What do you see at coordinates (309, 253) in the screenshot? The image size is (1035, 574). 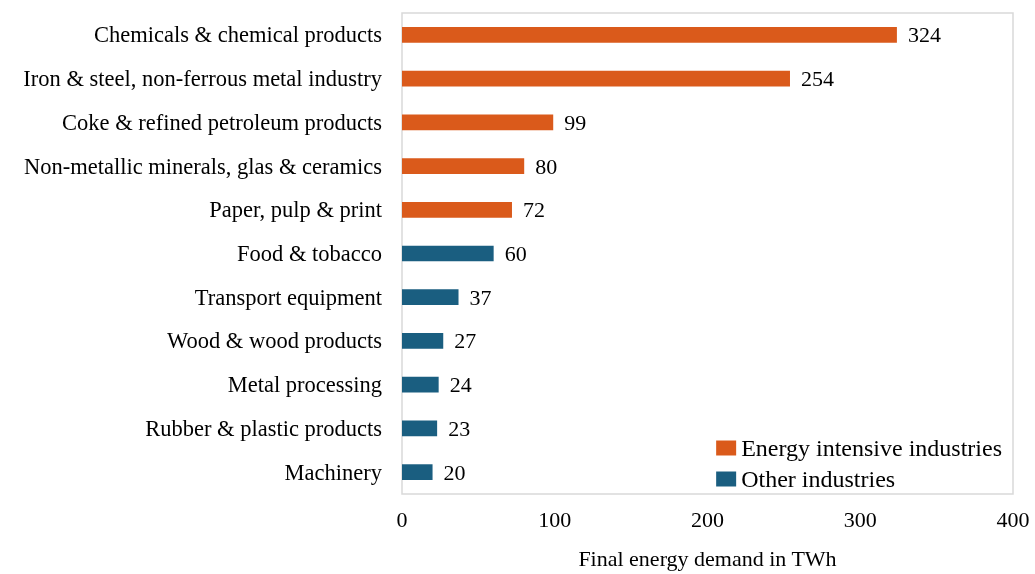 I see `y-tick-label: Food & tobacco` at bounding box center [309, 253].